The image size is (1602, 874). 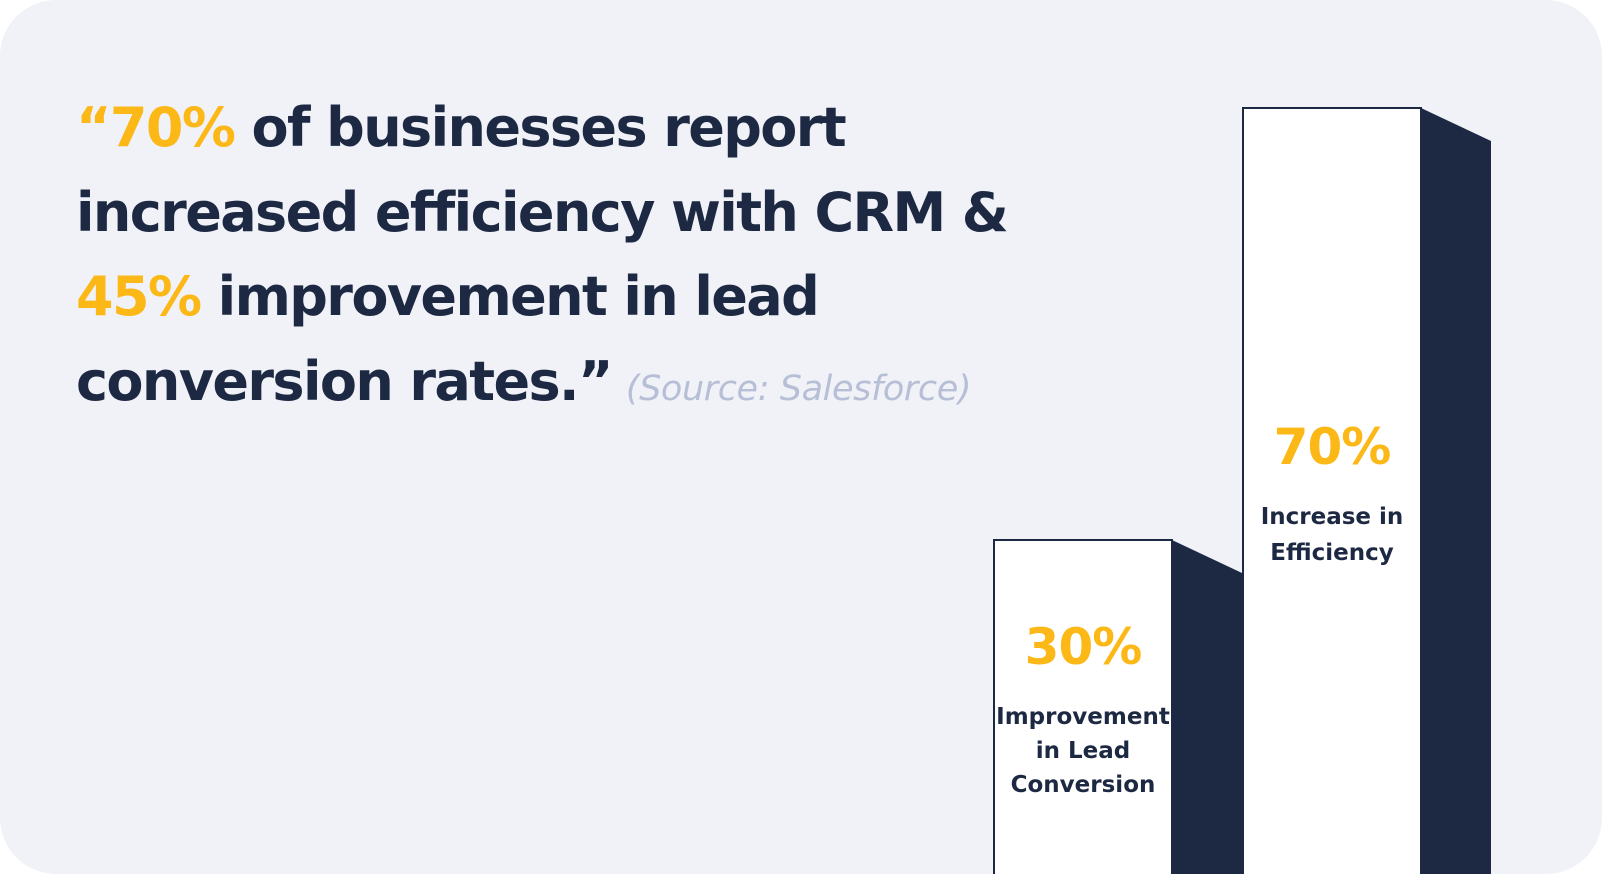 What do you see at coordinates (1331, 553) in the screenshot?
I see `bar-category-label-1-line-1: Efficiency` at bounding box center [1331, 553].